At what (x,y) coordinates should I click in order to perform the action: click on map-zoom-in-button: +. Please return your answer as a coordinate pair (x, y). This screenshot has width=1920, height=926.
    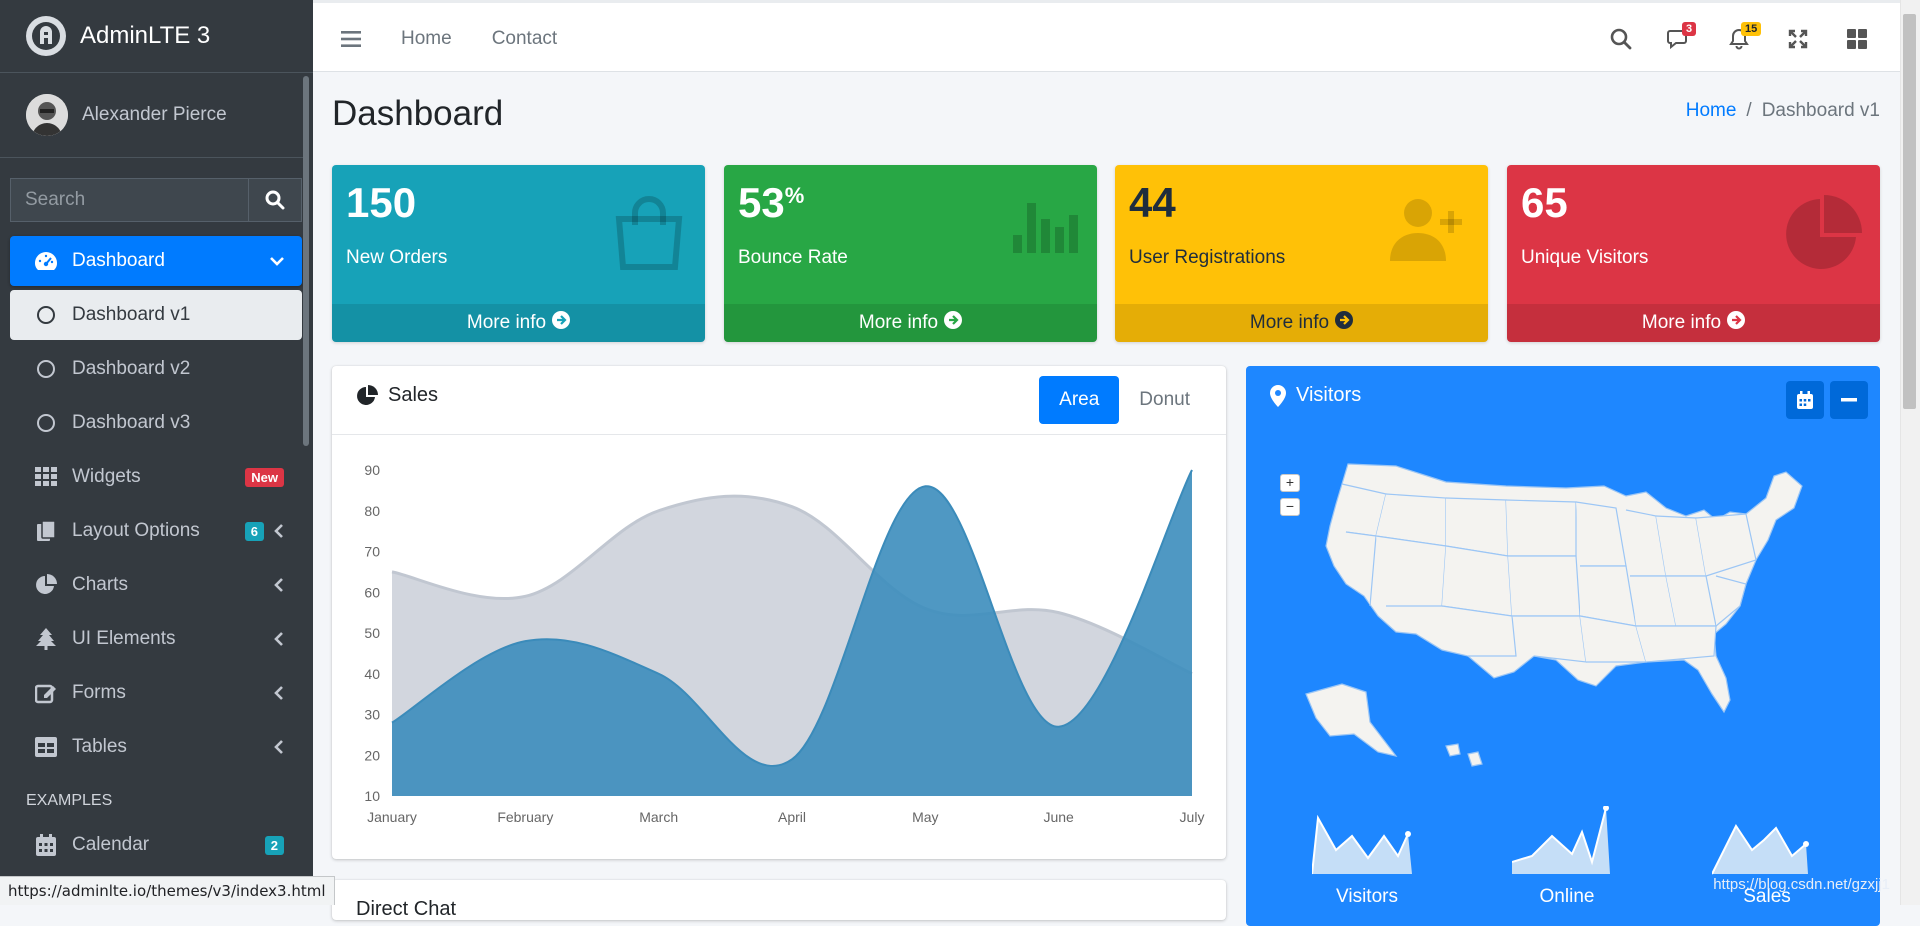
    Looking at the image, I should click on (1290, 483).